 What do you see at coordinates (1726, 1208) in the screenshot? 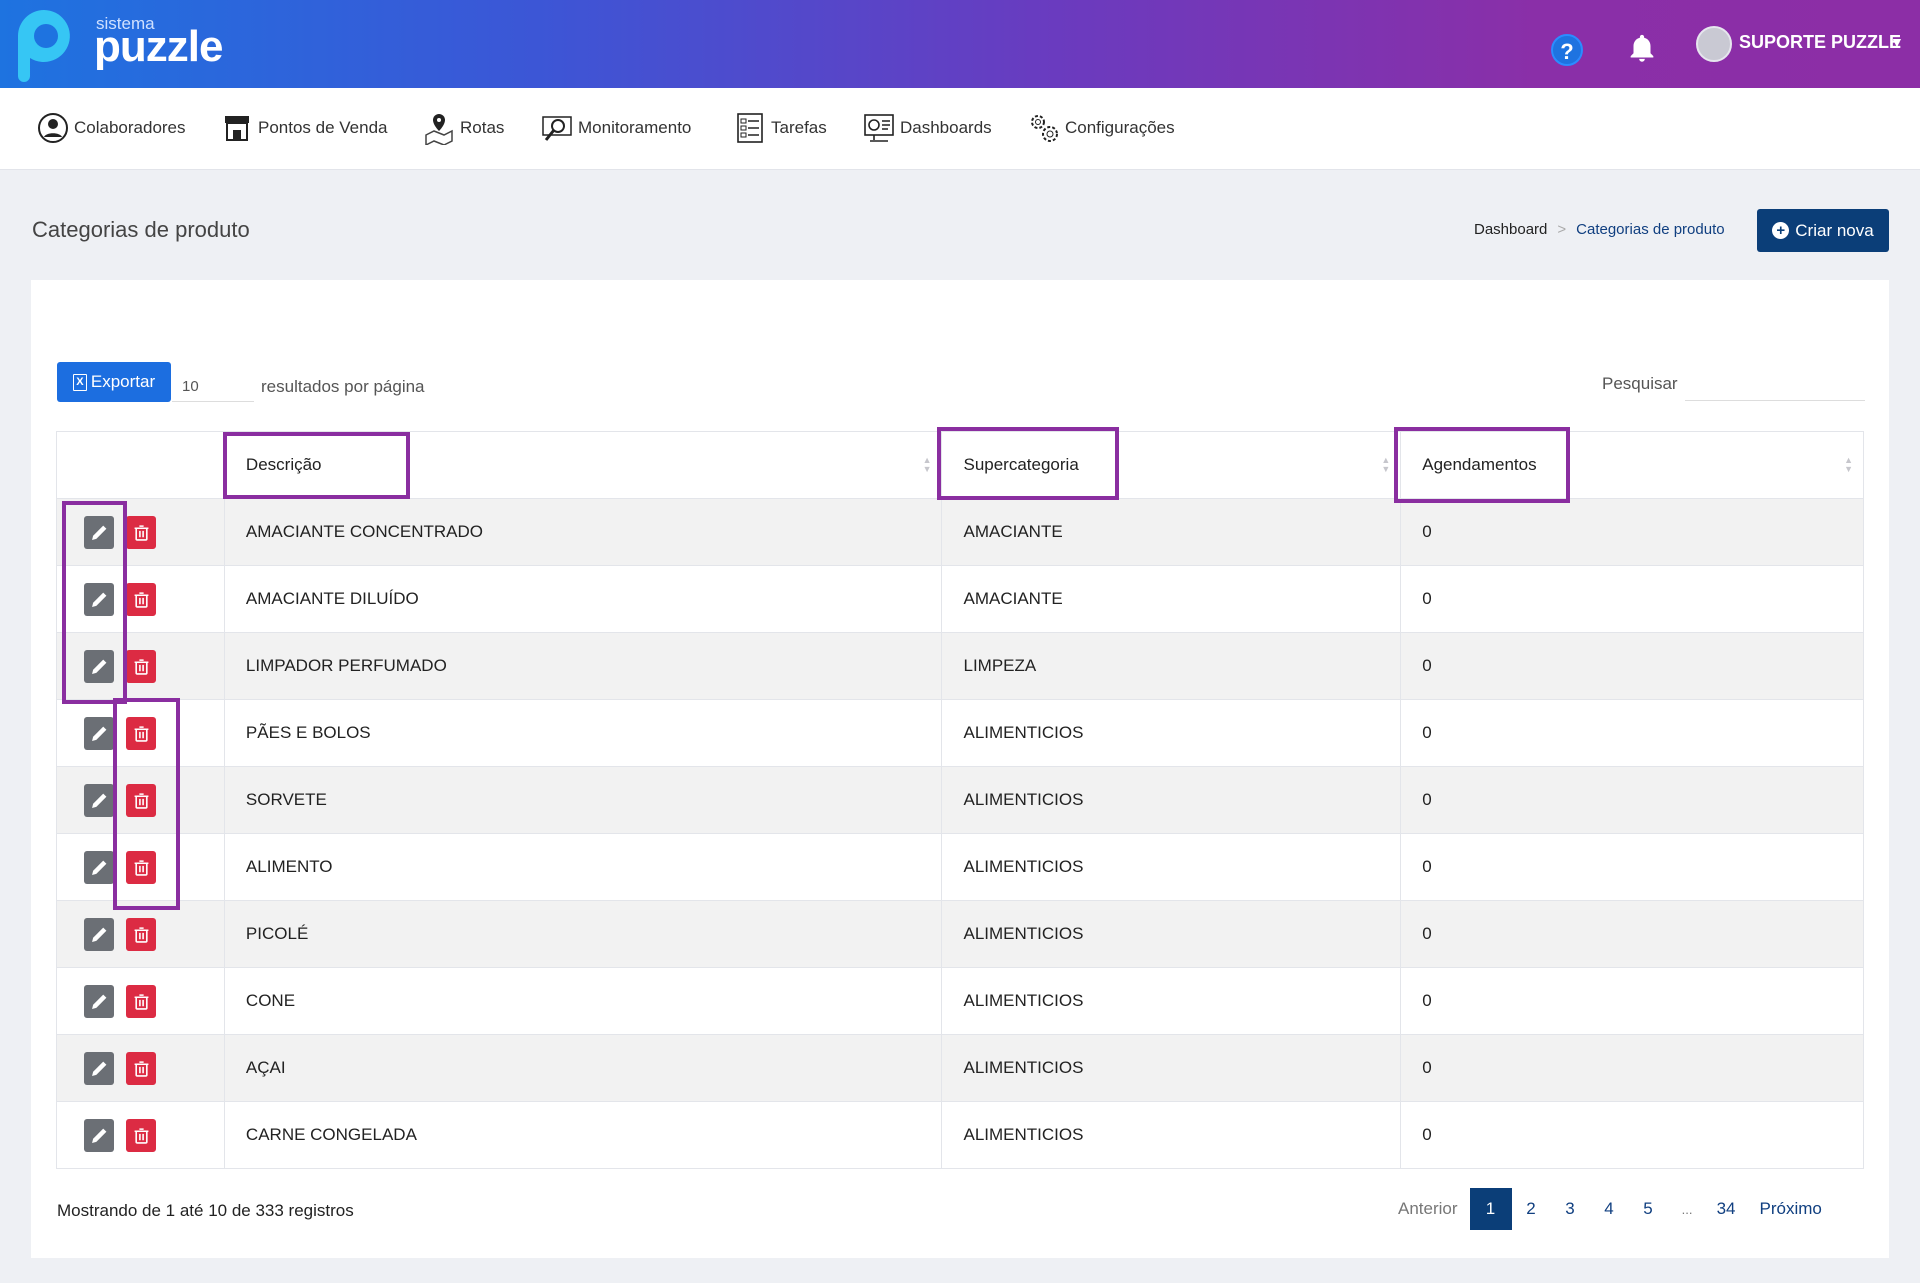
I see `pagination-page: 34` at bounding box center [1726, 1208].